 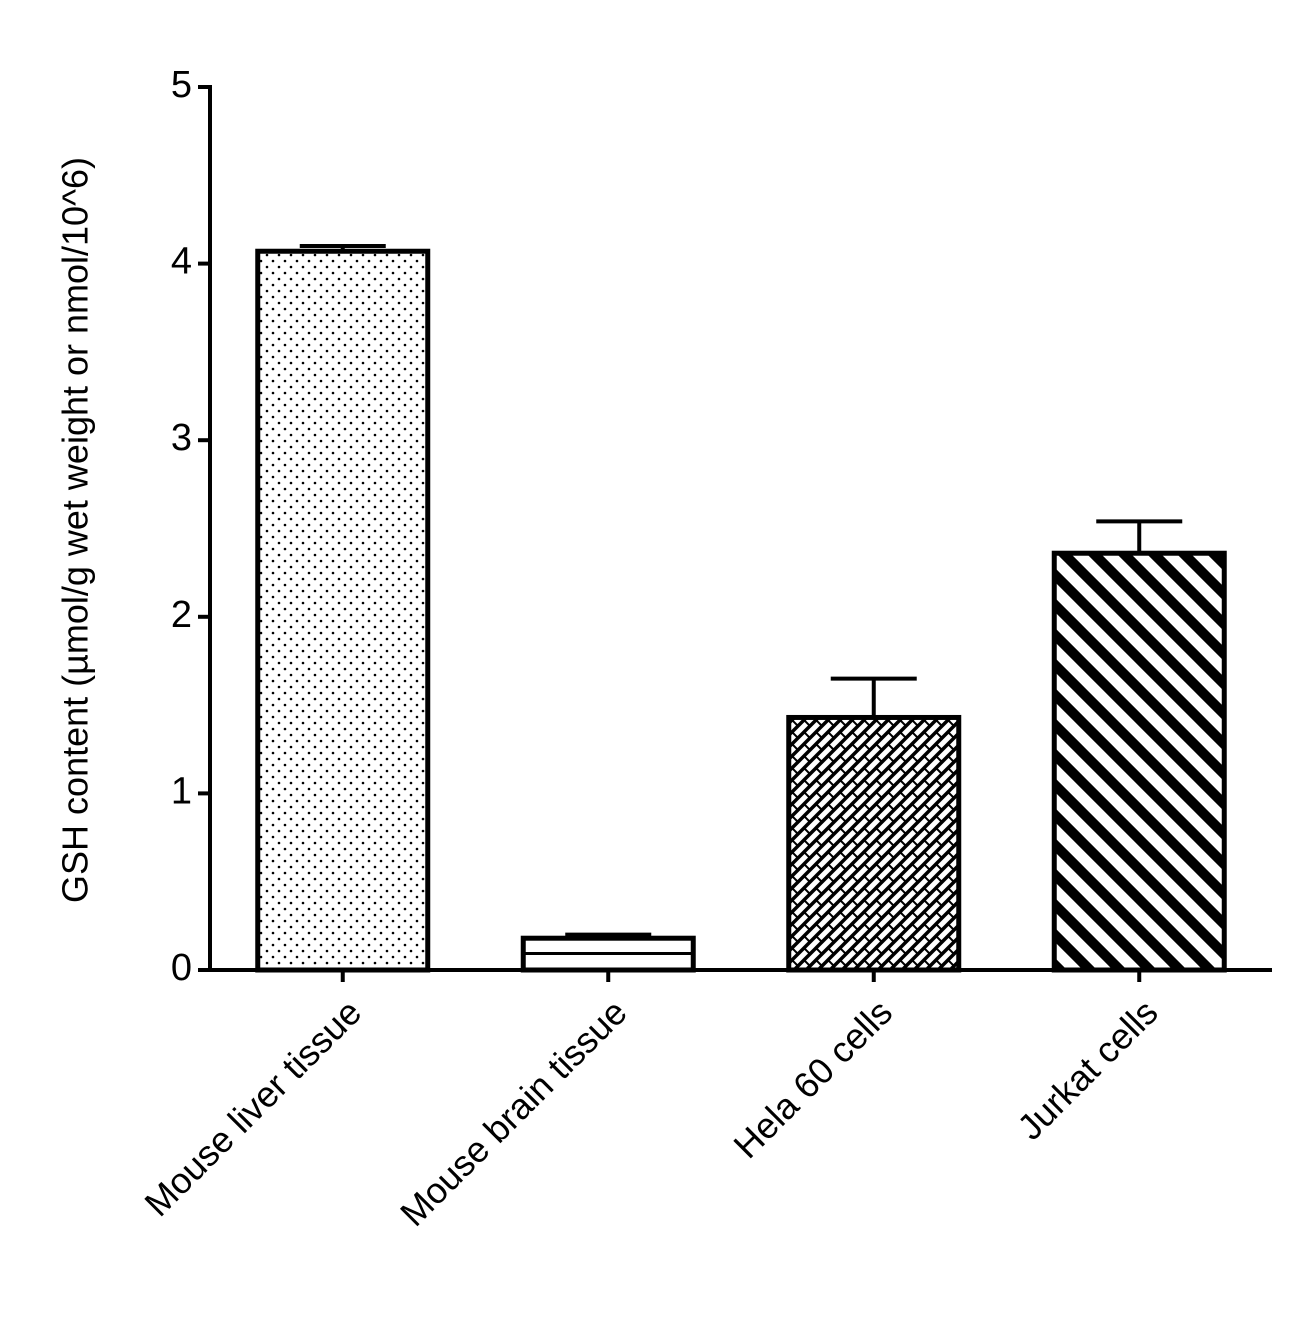 What do you see at coordinates (181, 968) in the screenshot?
I see `y-tick-label: 0` at bounding box center [181, 968].